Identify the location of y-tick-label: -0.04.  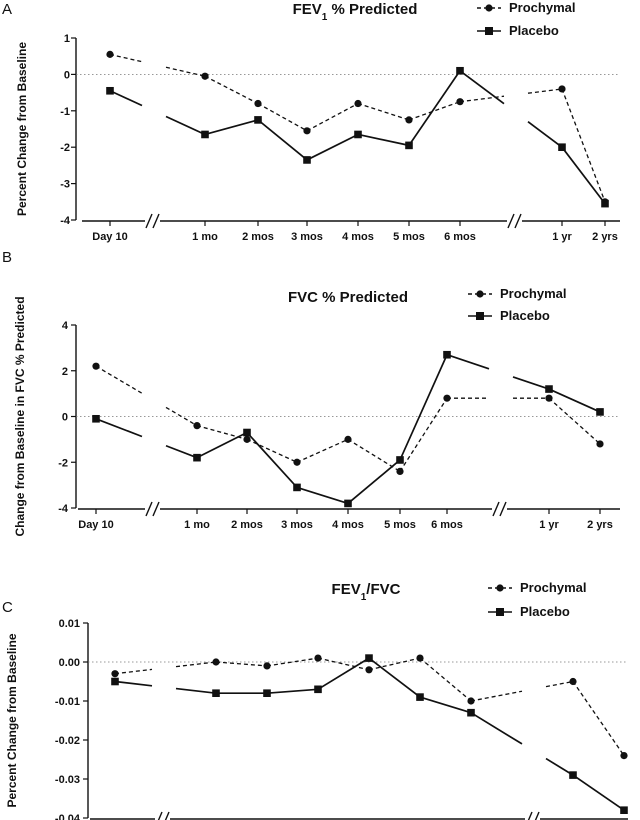
(68, 816).